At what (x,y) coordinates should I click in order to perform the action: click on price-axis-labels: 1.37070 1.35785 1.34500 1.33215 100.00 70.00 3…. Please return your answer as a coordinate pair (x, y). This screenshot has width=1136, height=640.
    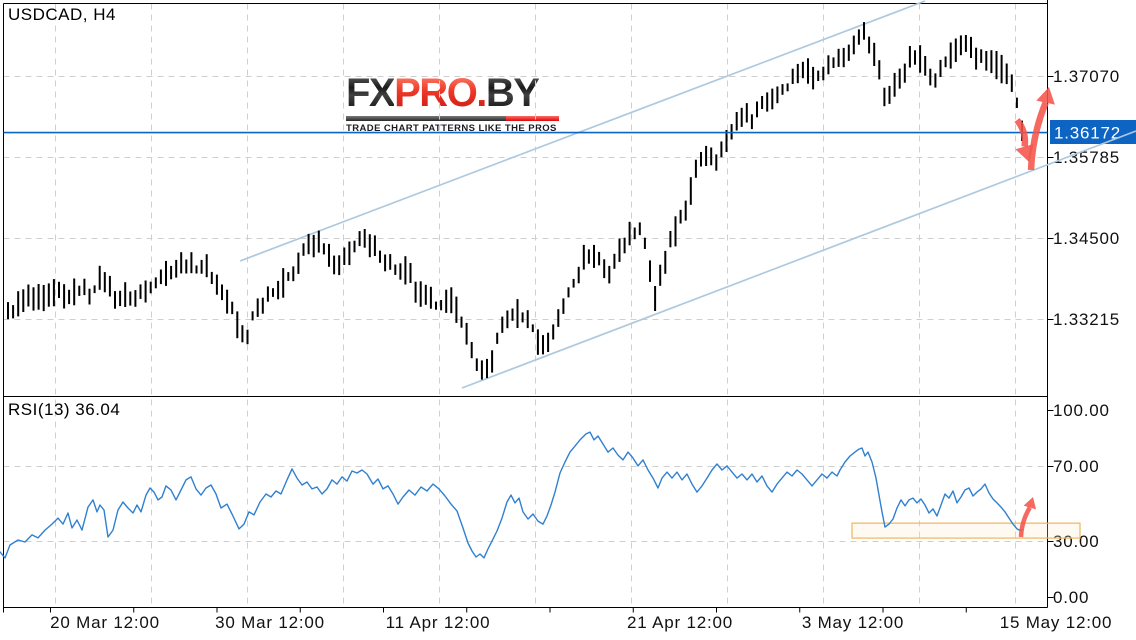
    Looking at the image, I should click on (1086, 337).